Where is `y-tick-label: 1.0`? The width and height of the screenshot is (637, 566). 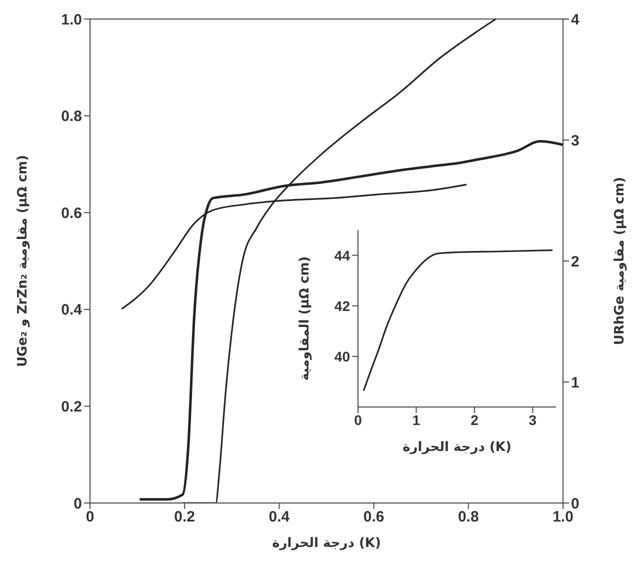
y-tick-label: 1.0 is located at coordinates (71, 19).